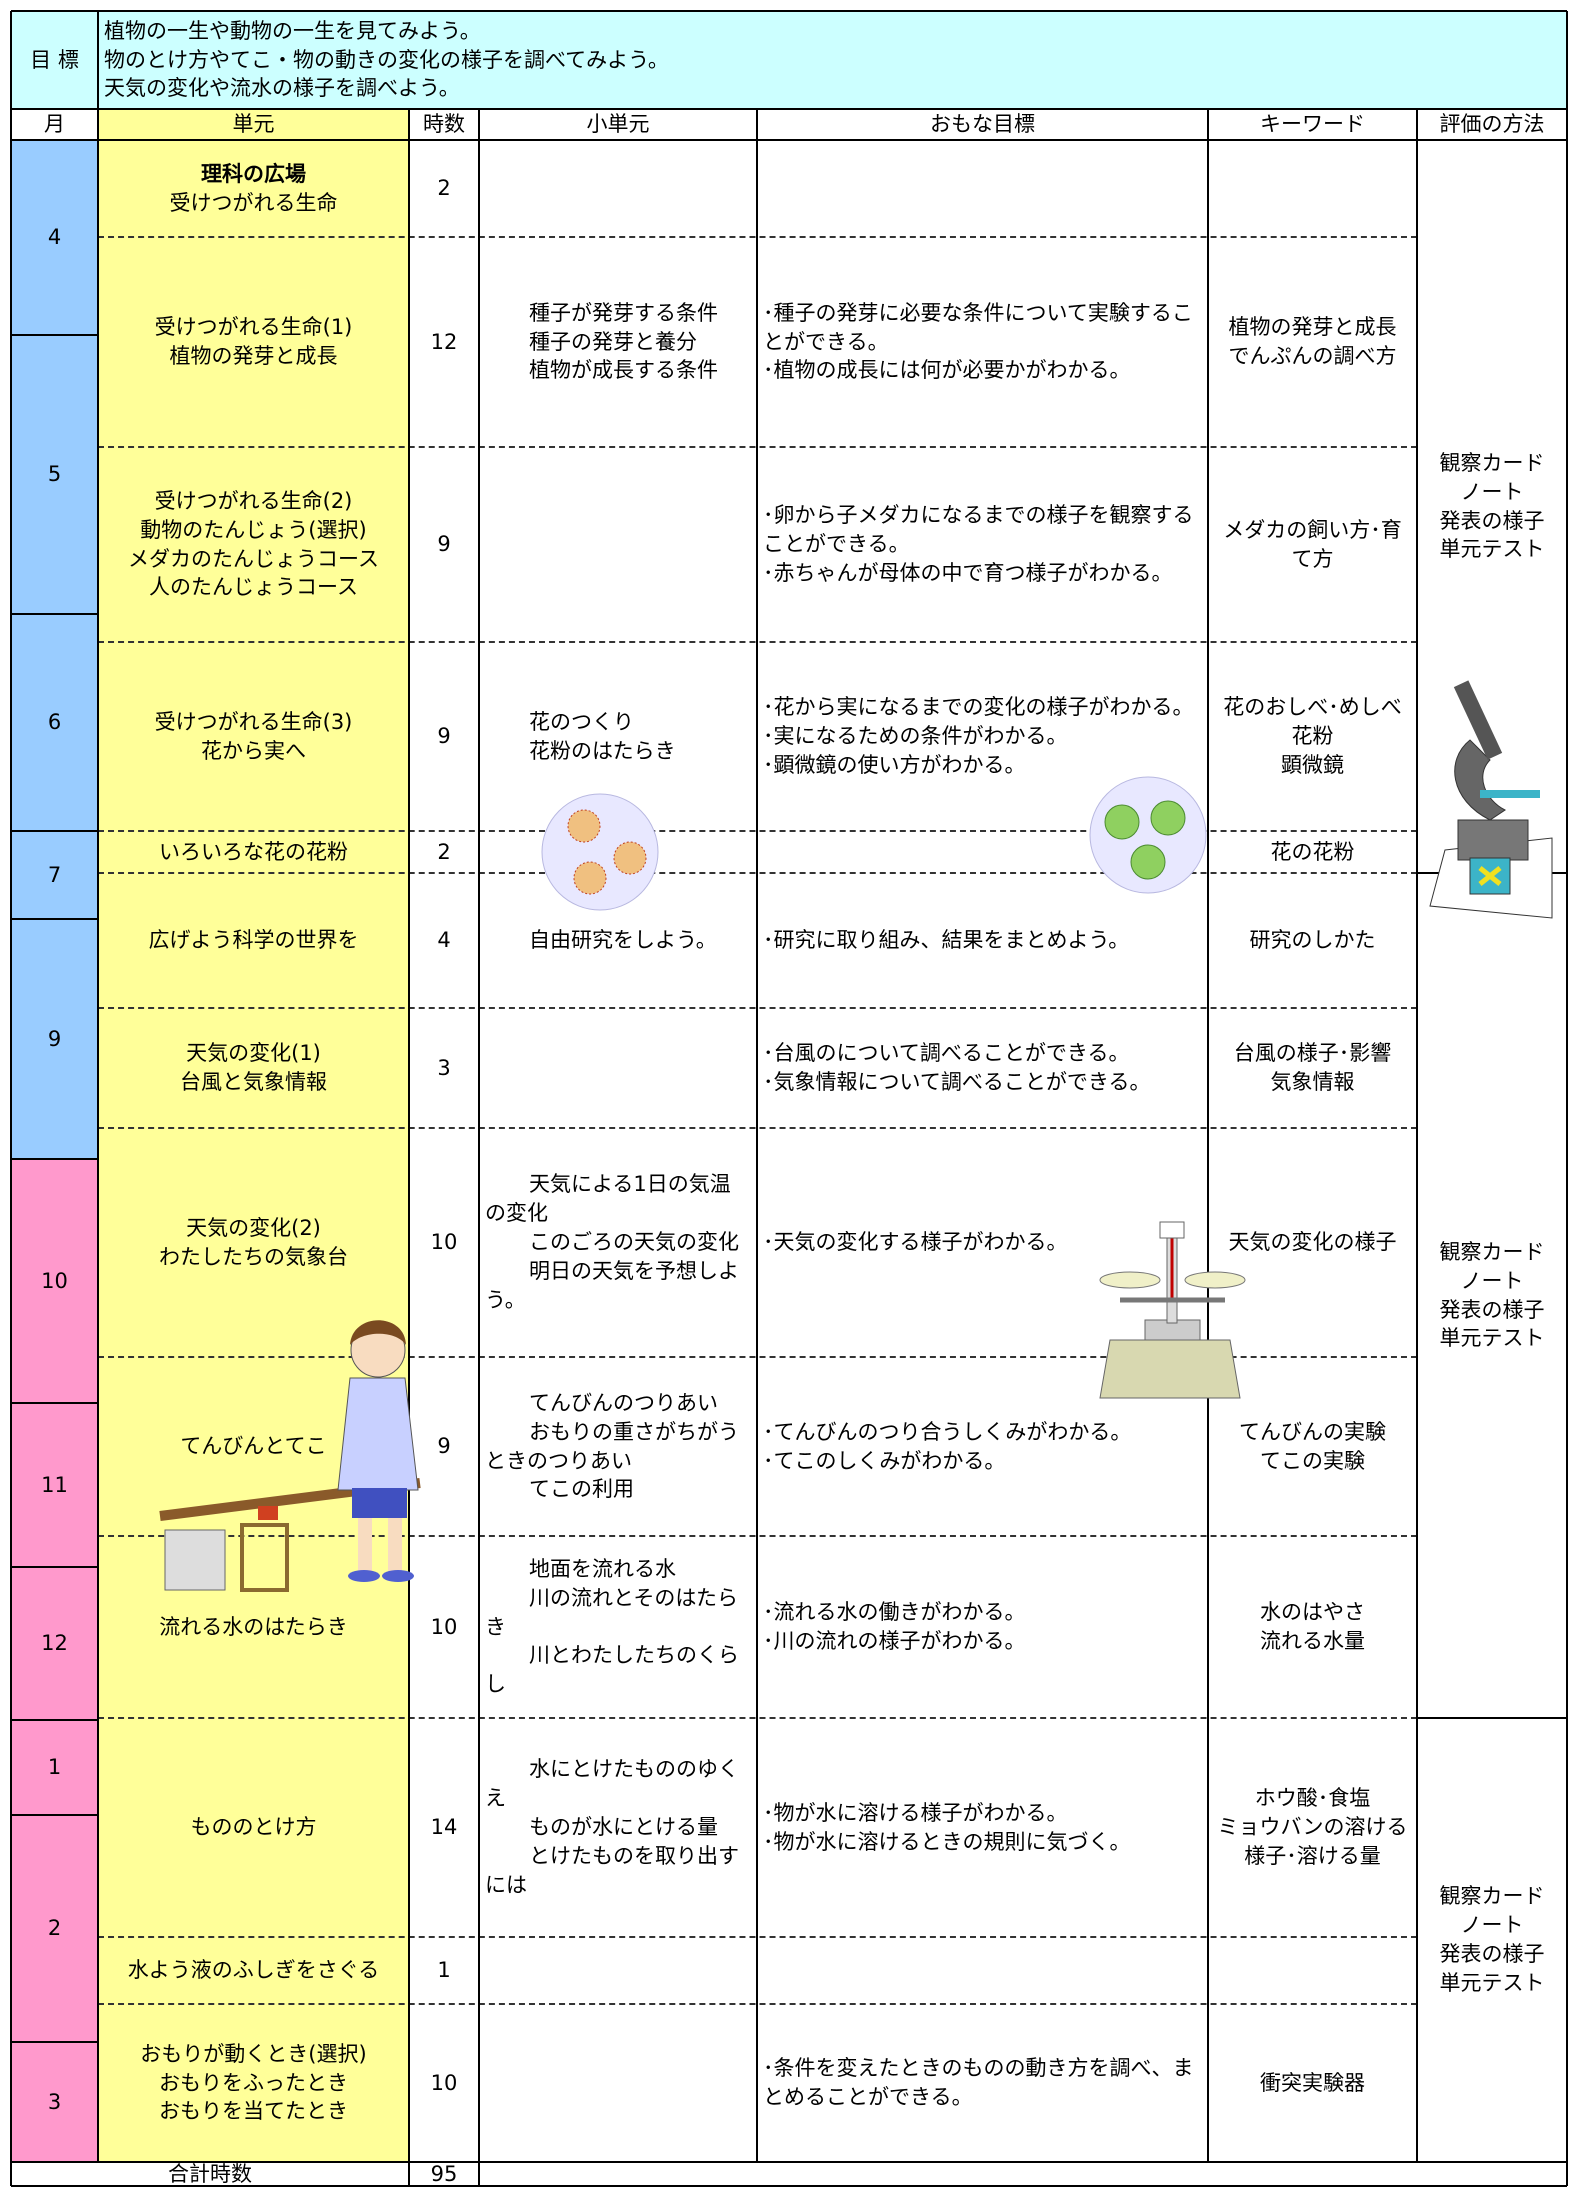 Image resolution: width=1578 pixels, height=2189 pixels. I want to click on objectives: ･流れる水の働きがわかる。 ･川の流れの様子がわかる。, so click(982, 1627).